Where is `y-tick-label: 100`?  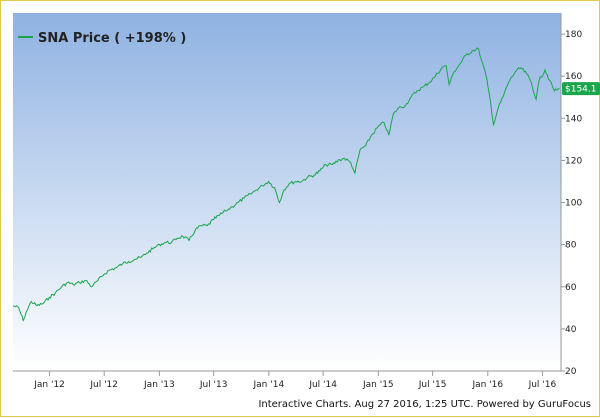 y-tick-label: 100 is located at coordinates (573, 204).